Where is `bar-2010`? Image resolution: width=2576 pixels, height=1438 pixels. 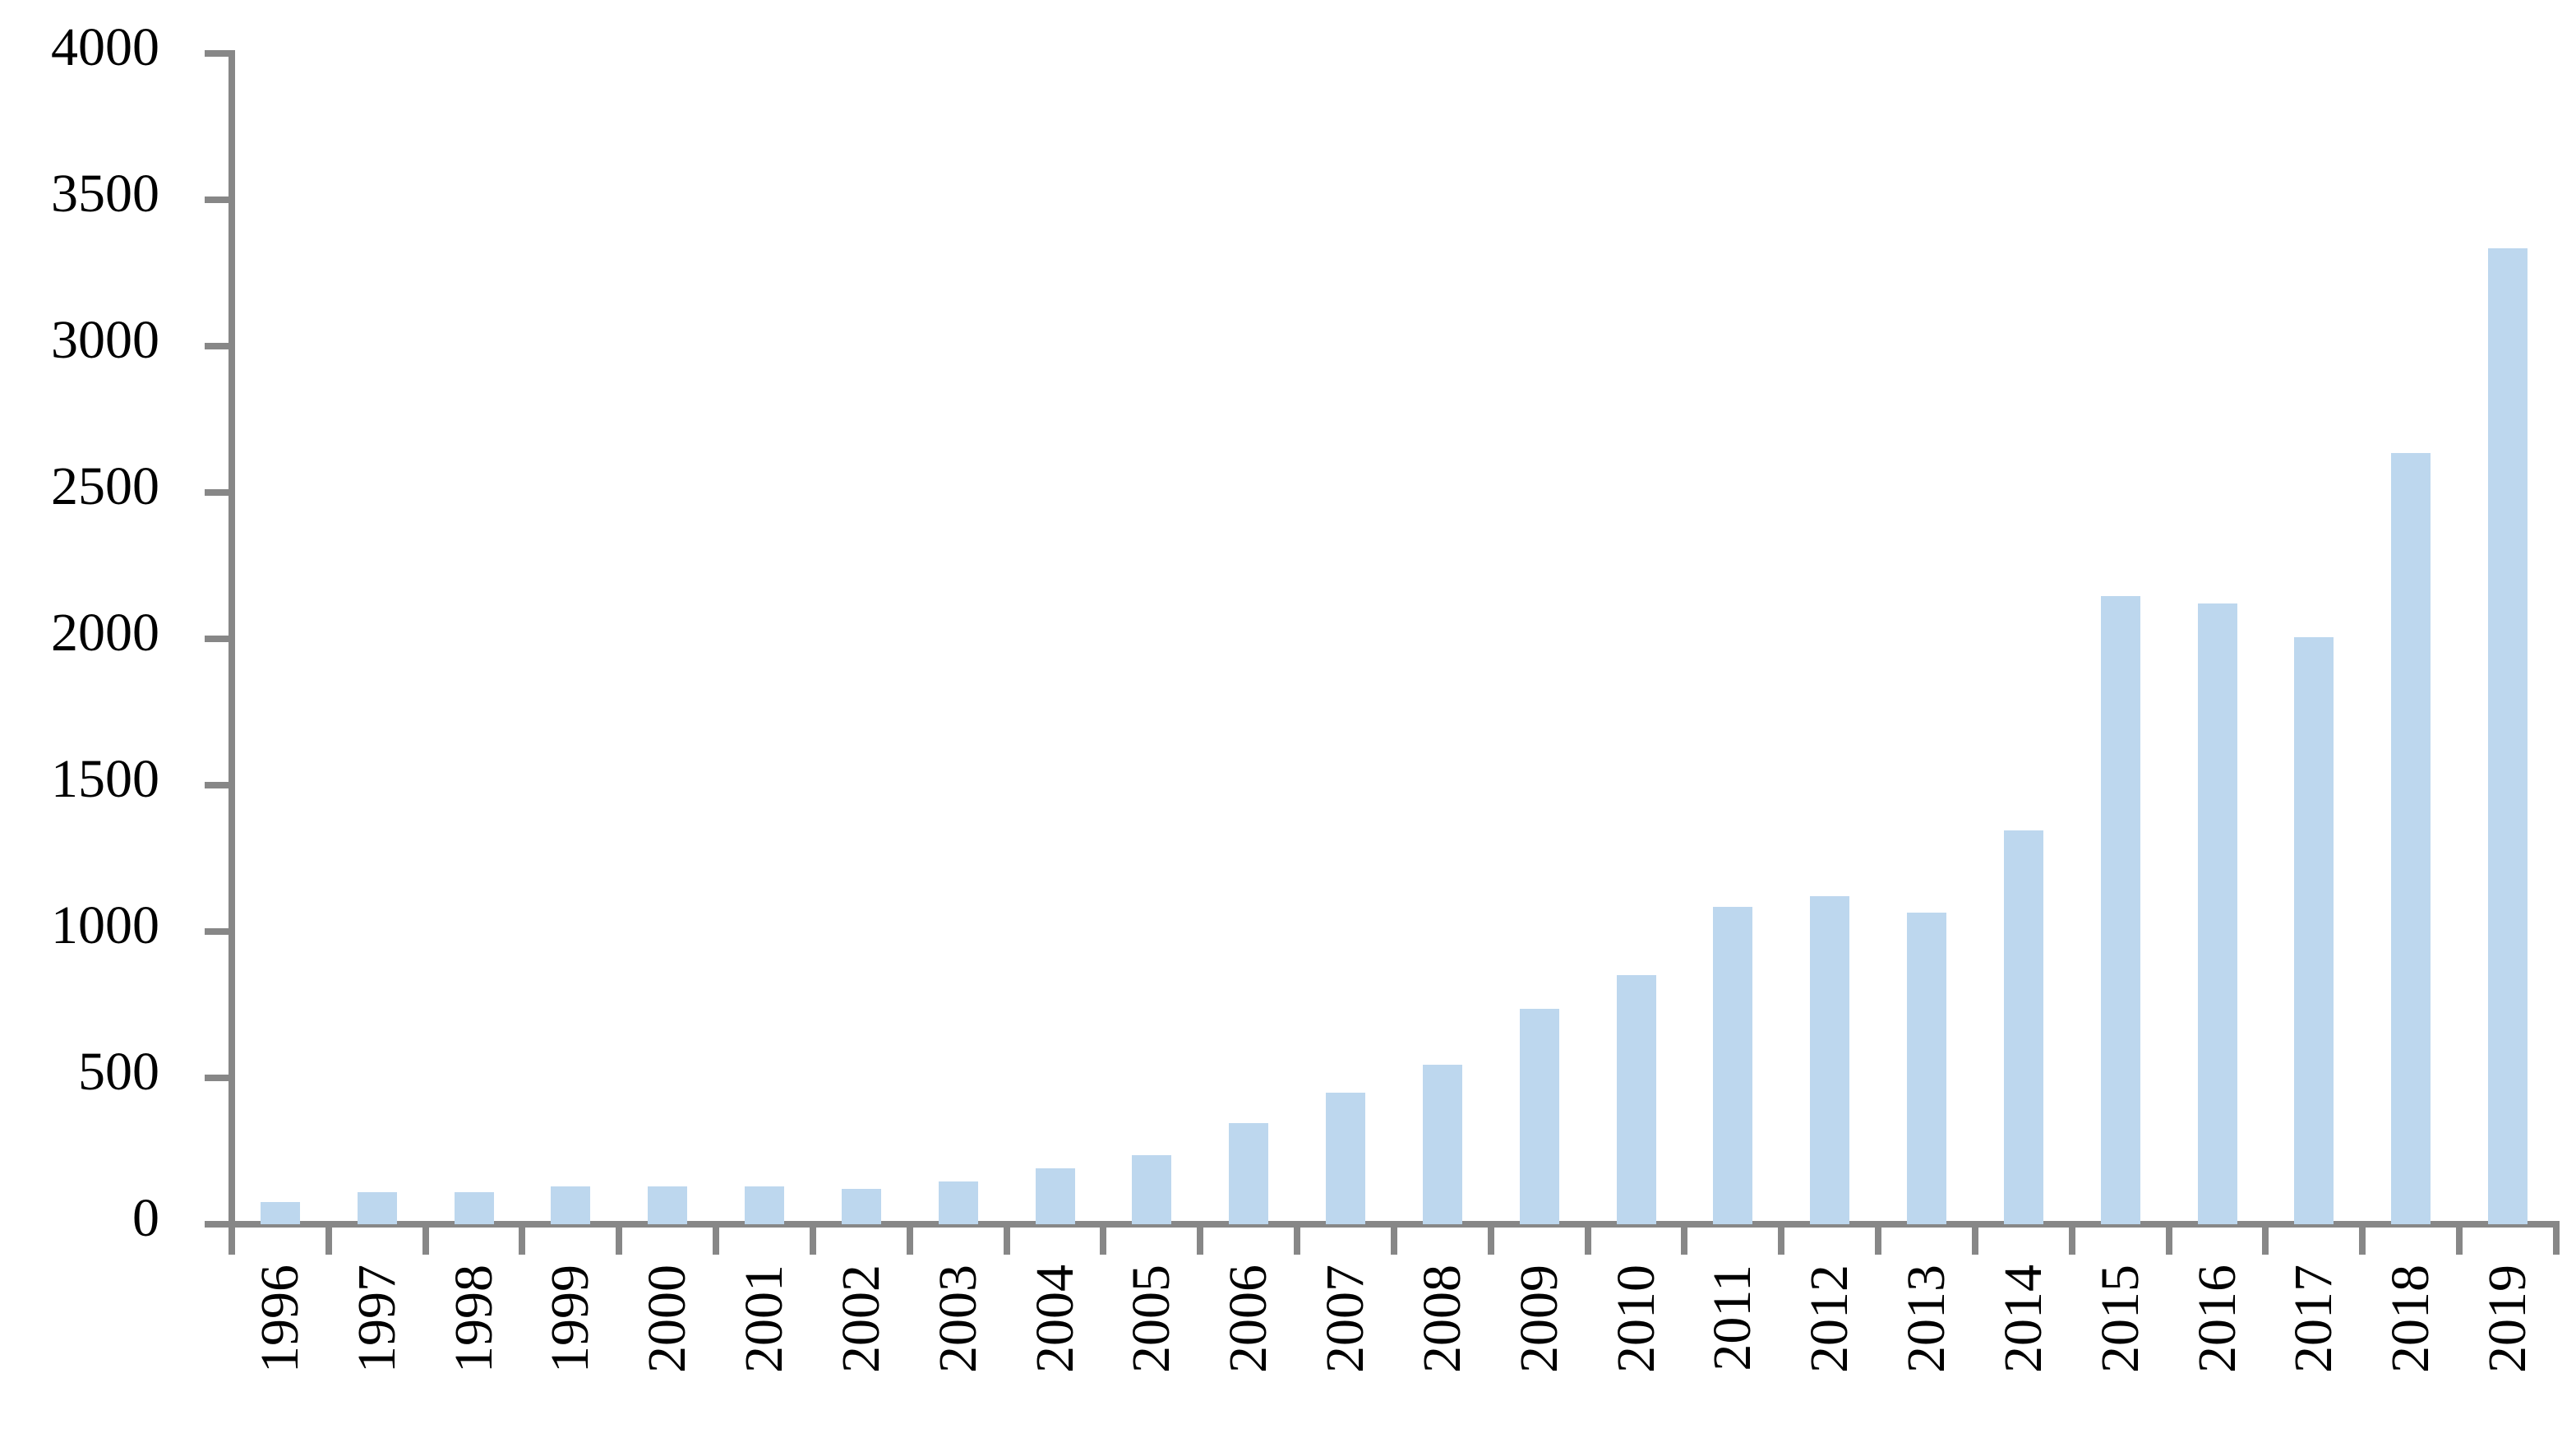
bar-2010 is located at coordinates (1636, 1099).